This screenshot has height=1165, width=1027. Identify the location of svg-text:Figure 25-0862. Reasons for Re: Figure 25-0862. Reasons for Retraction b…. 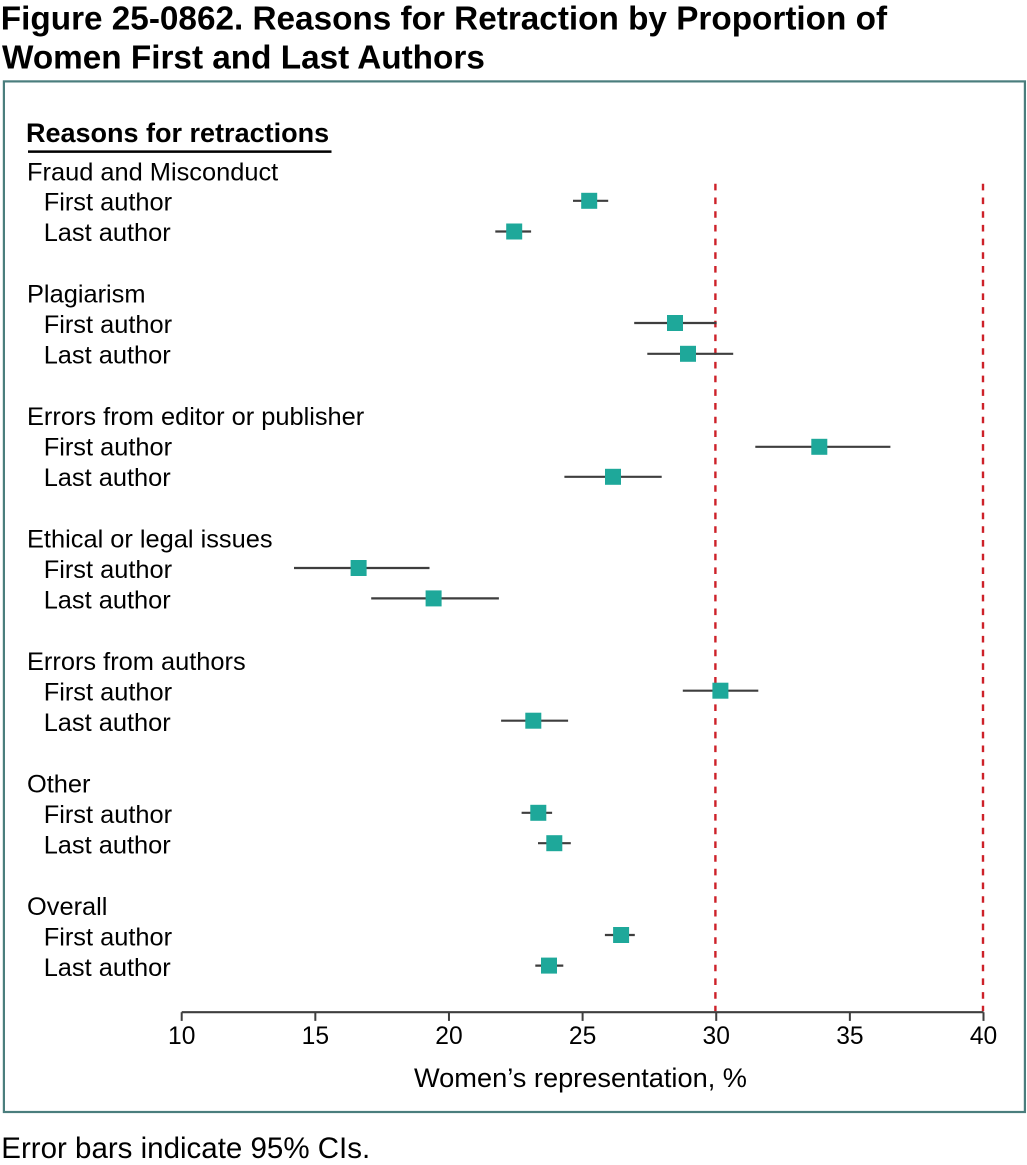
(444, 18).